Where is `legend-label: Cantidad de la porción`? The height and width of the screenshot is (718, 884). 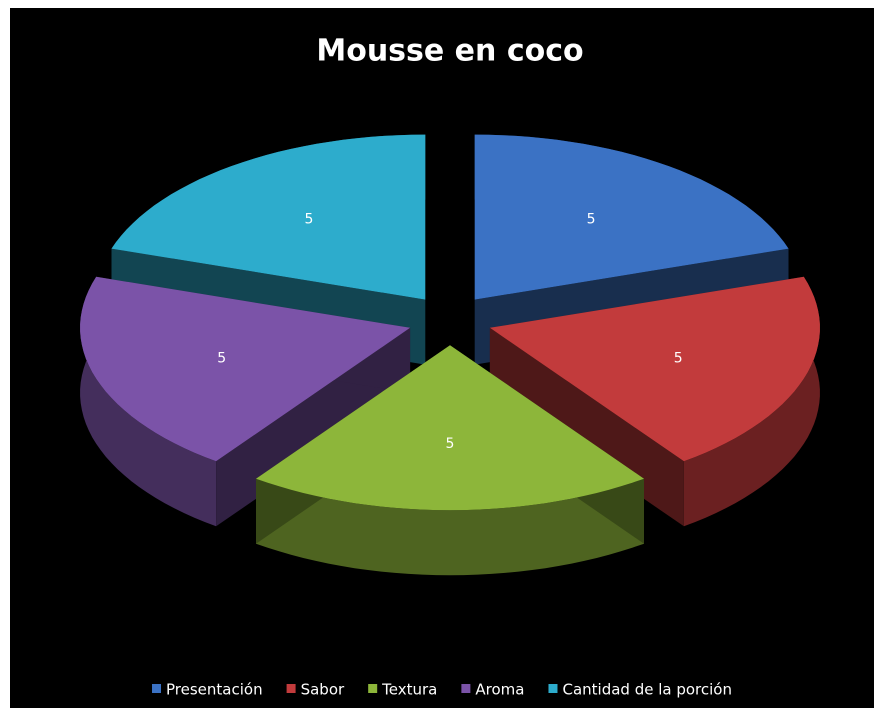
legend-label: Cantidad de la porción is located at coordinates (647, 690).